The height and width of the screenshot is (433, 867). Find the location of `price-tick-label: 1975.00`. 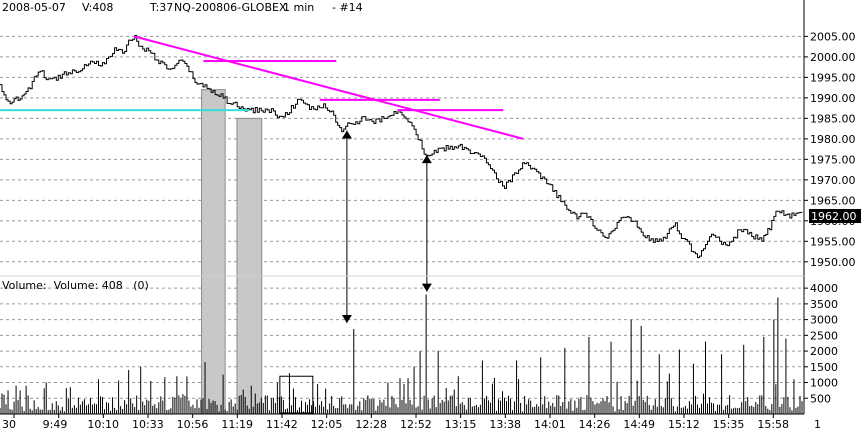

price-tick-label: 1975.00 is located at coordinates (833, 159).